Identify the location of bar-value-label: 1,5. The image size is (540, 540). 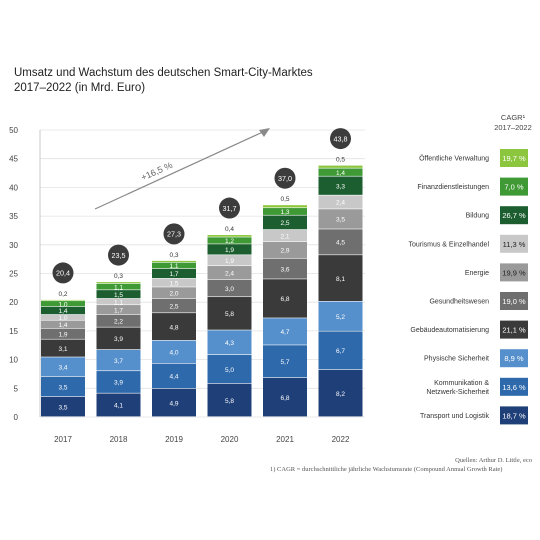
(173, 283).